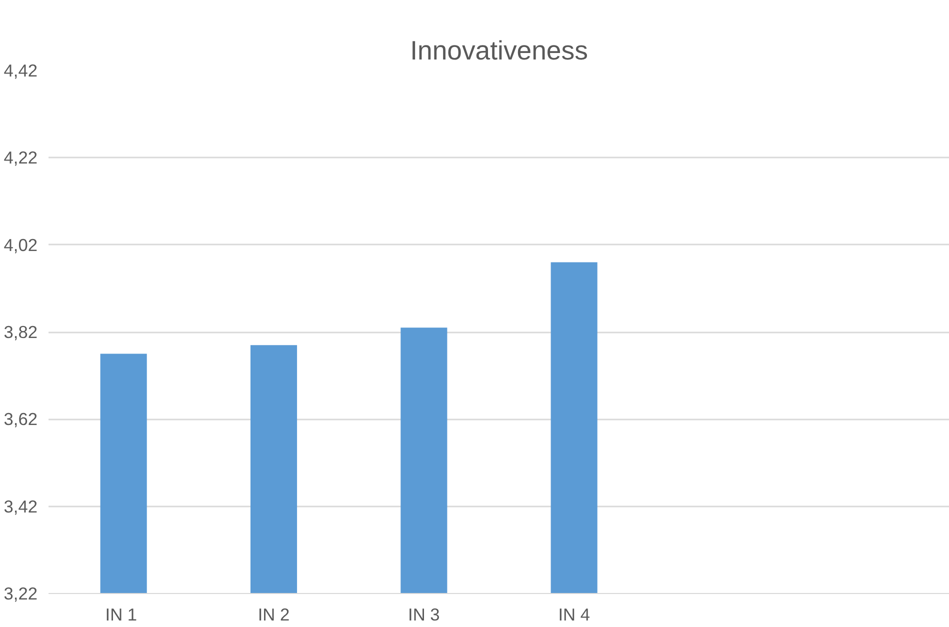  I want to click on y-tick-label: 3,82, so click(21, 332).